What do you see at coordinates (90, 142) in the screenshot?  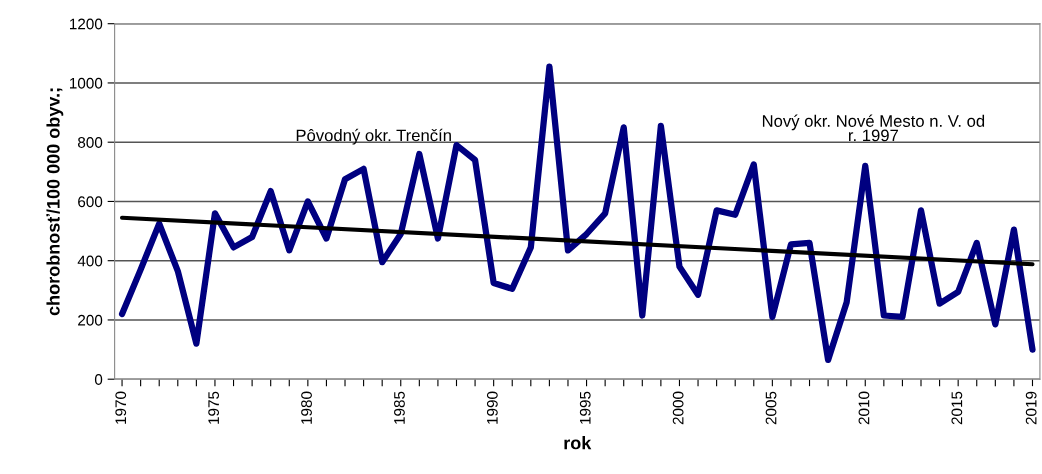 I see `y-tick-label: 800` at bounding box center [90, 142].